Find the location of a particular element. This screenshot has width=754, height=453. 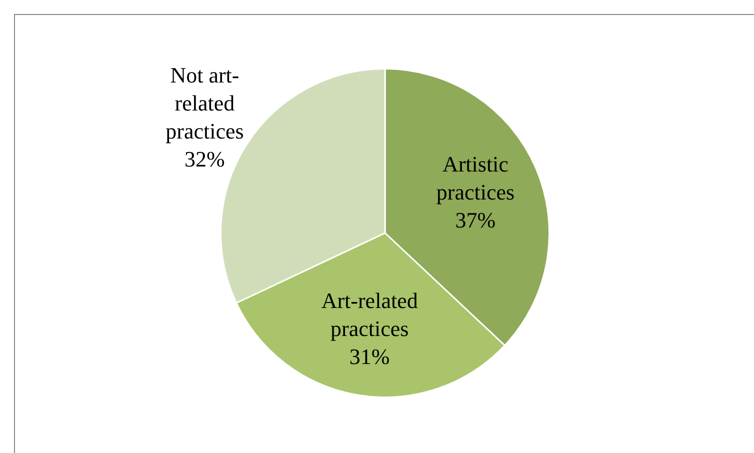

data-label: 32% is located at coordinates (204, 159).